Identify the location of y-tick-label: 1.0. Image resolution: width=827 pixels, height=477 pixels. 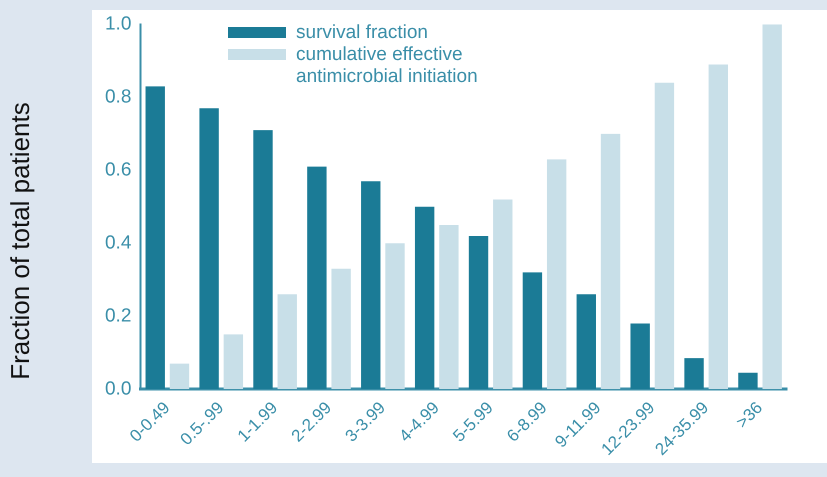
(118, 24).